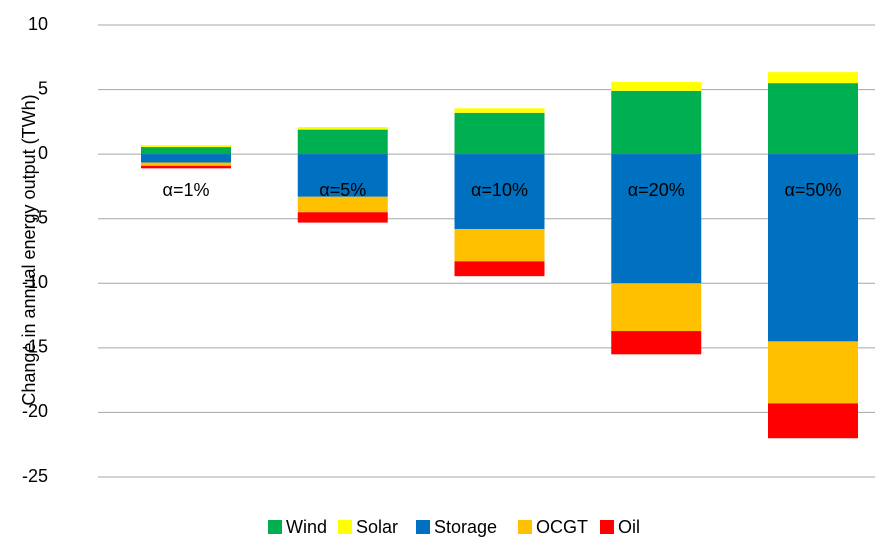 This screenshot has height=542, width=886. I want to click on y-tick-label: -20, so click(35, 411).